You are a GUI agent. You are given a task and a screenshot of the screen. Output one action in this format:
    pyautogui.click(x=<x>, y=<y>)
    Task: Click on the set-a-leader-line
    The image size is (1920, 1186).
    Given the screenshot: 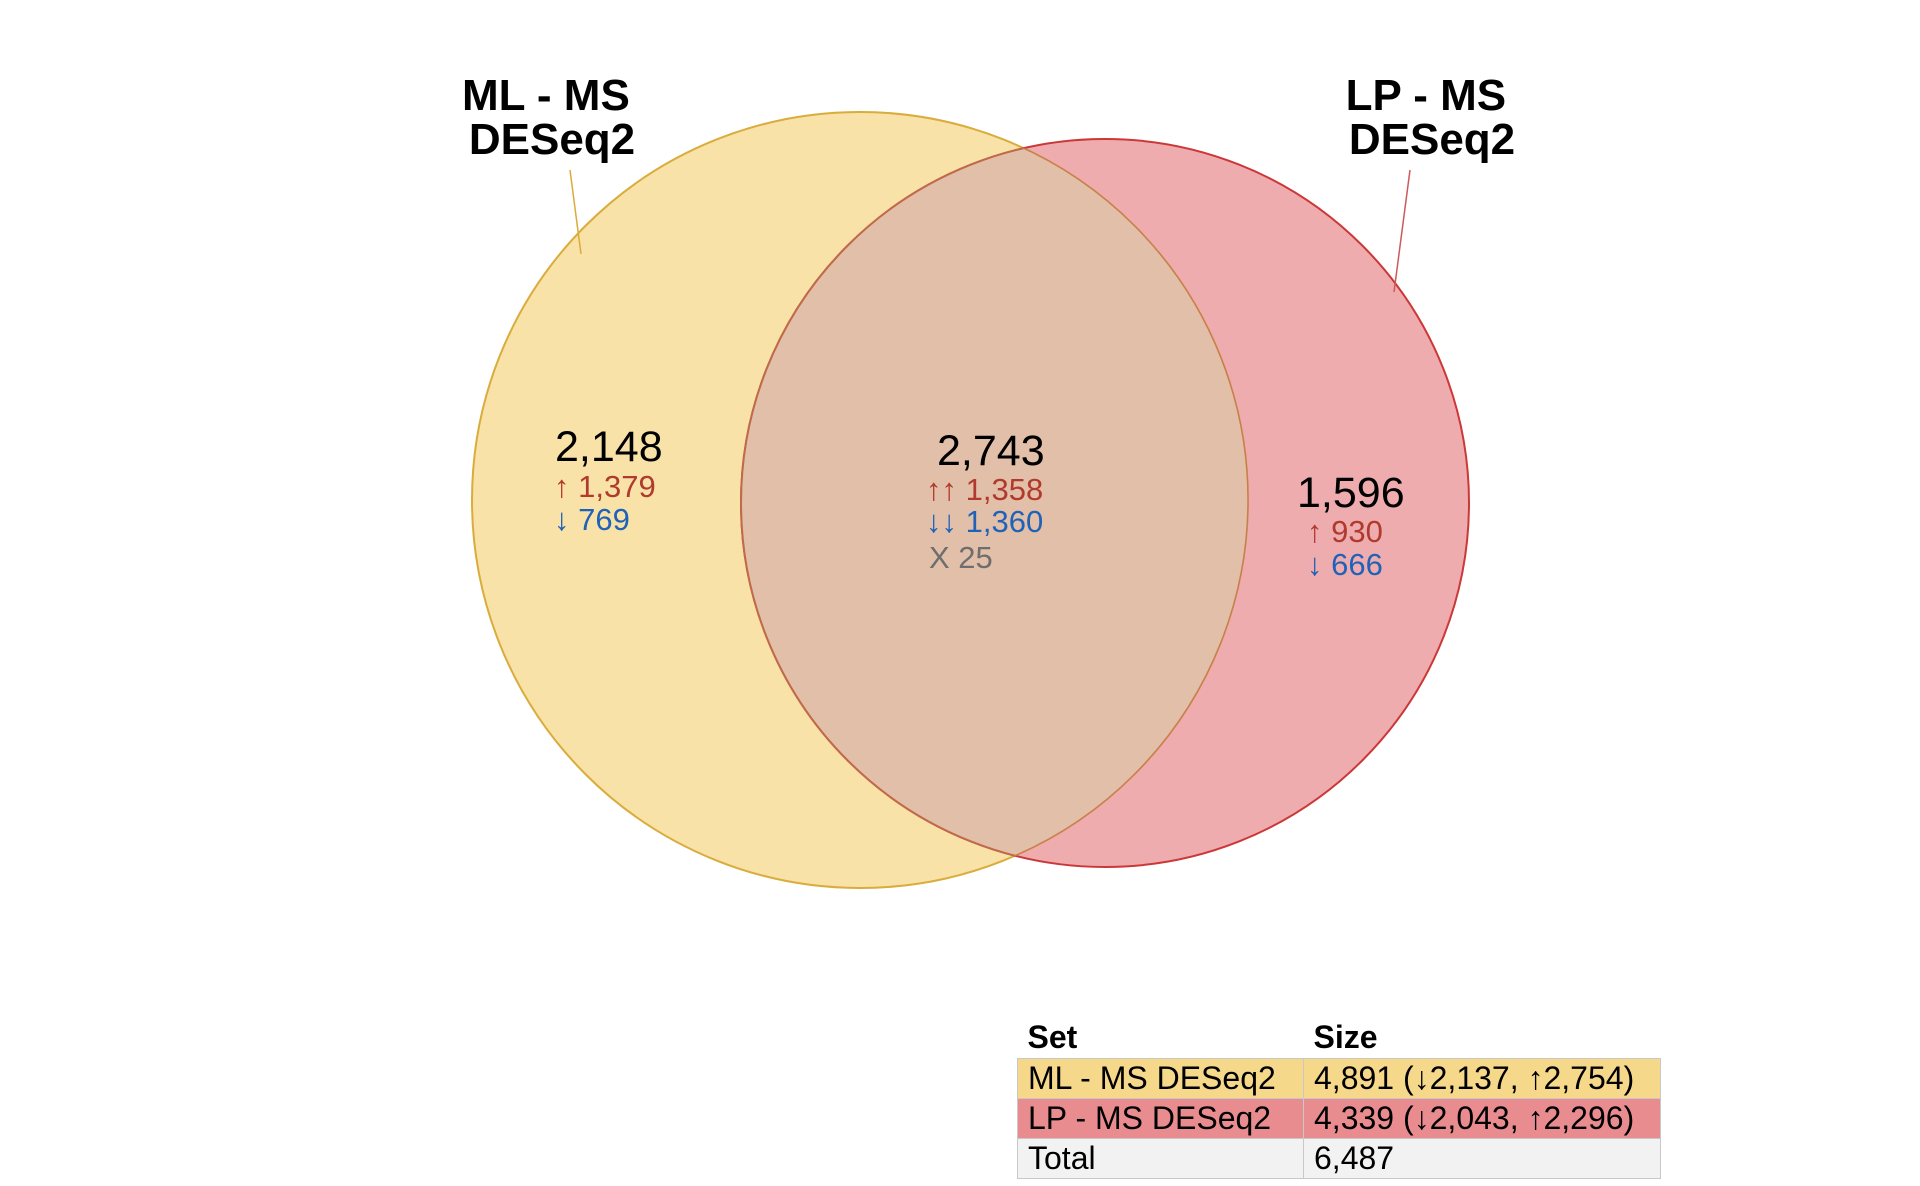 What is the action you would take?
    pyautogui.click(x=575, y=212)
    